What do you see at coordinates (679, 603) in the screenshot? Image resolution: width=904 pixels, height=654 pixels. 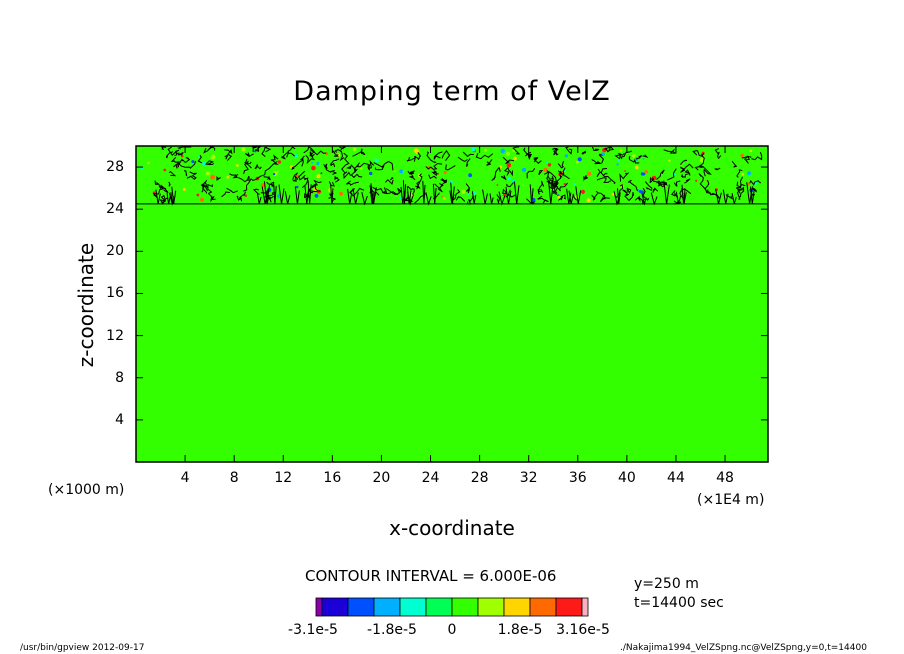 I see `t-info-label: t=14400 sec` at bounding box center [679, 603].